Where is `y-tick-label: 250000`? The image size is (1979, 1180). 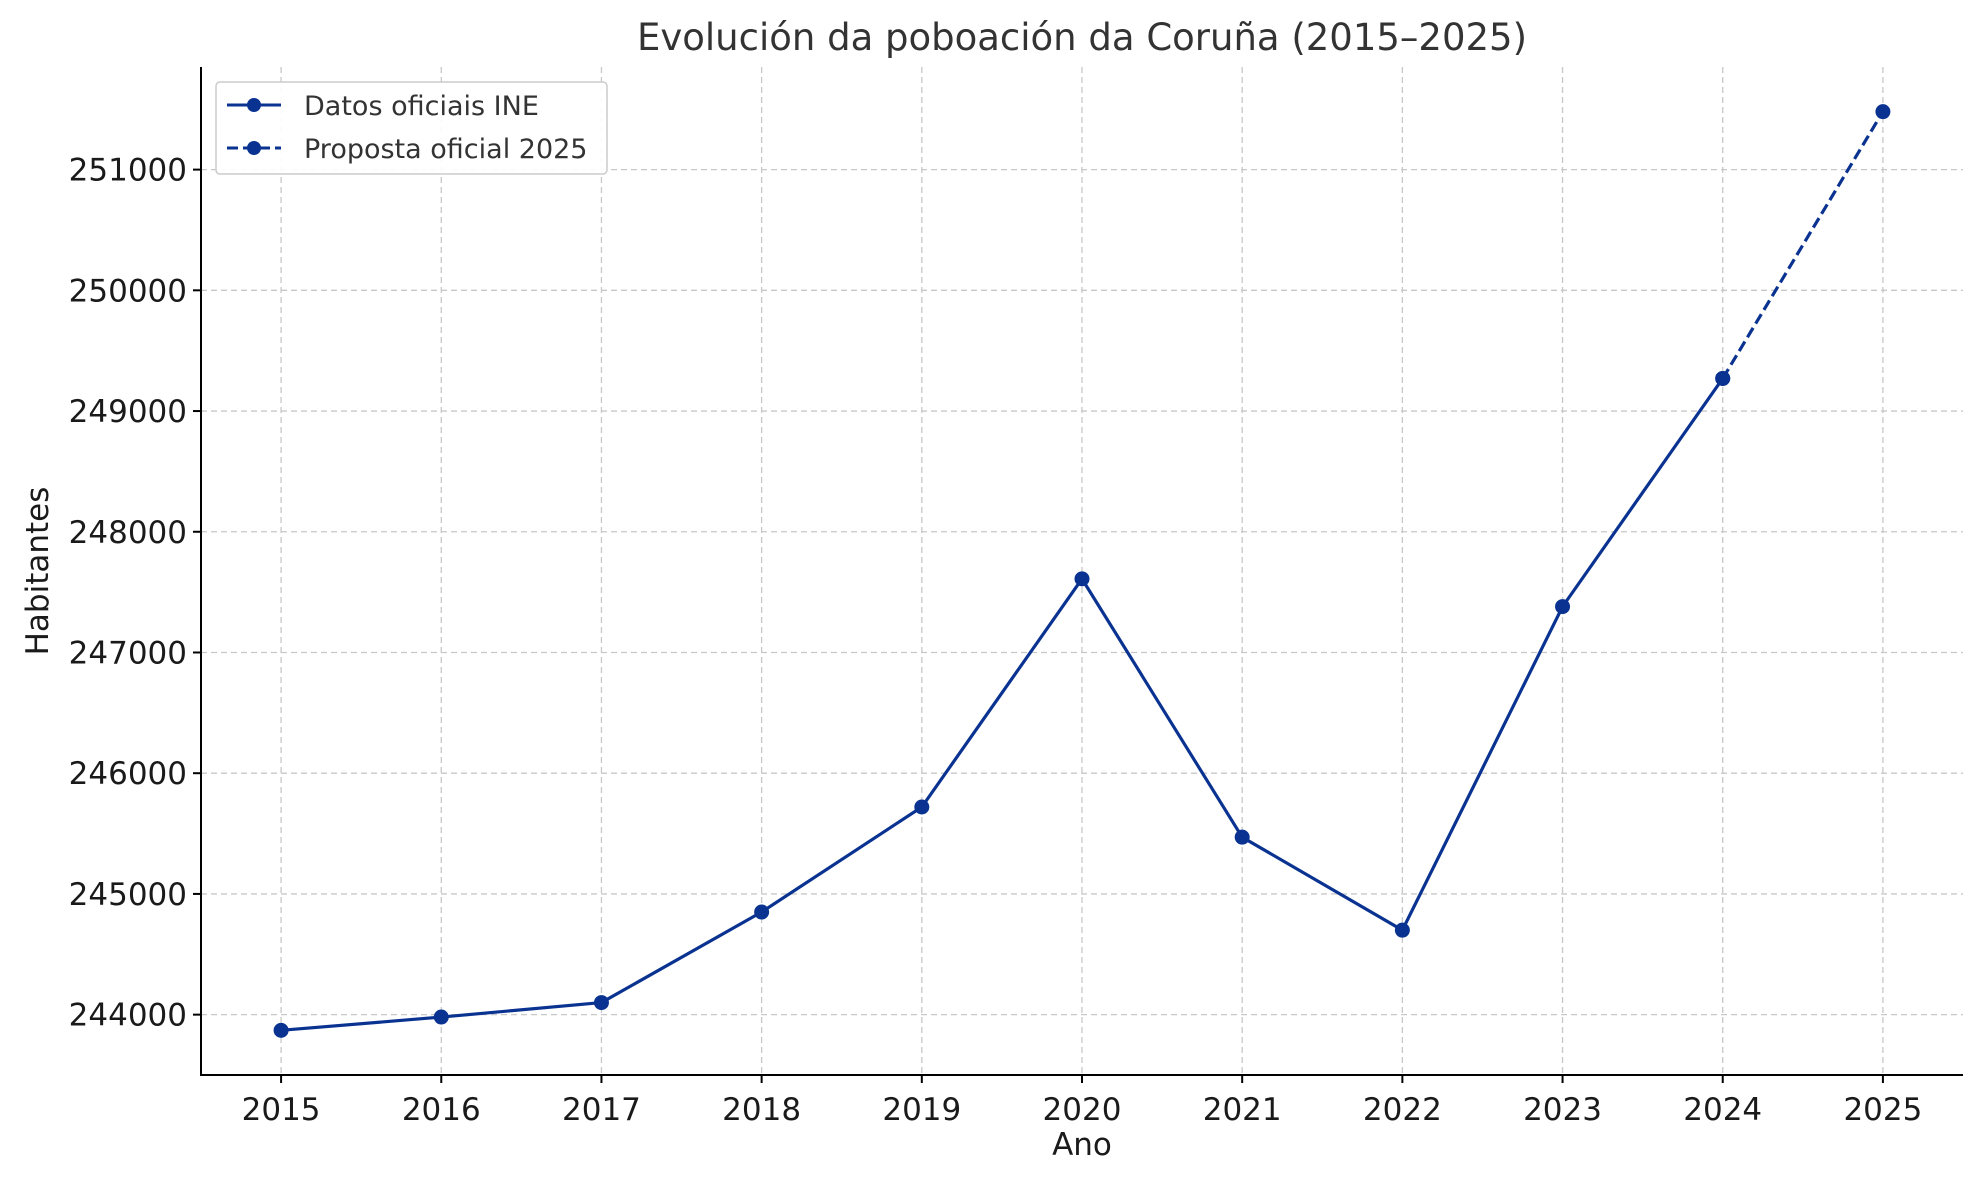
y-tick-label: 250000 is located at coordinates (128, 291).